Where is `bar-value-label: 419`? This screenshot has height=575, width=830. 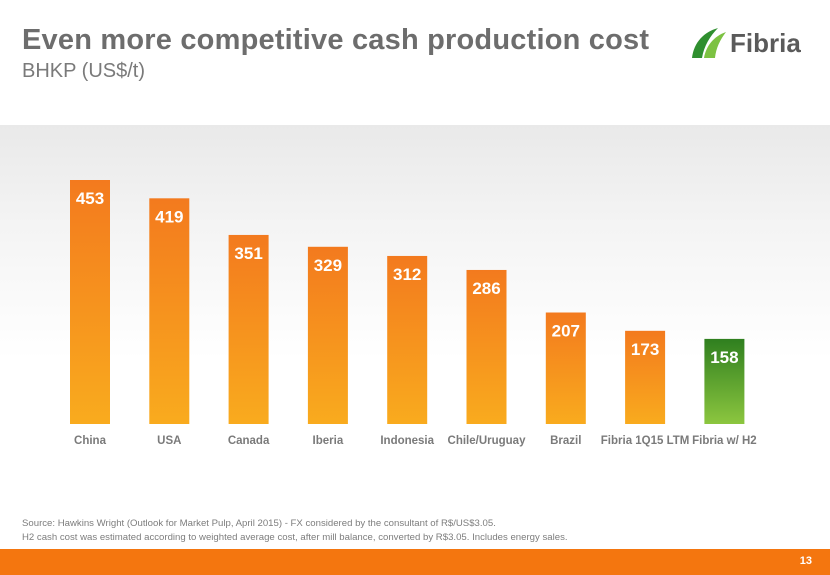 bar-value-label: 419 is located at coordinates (169, 216).